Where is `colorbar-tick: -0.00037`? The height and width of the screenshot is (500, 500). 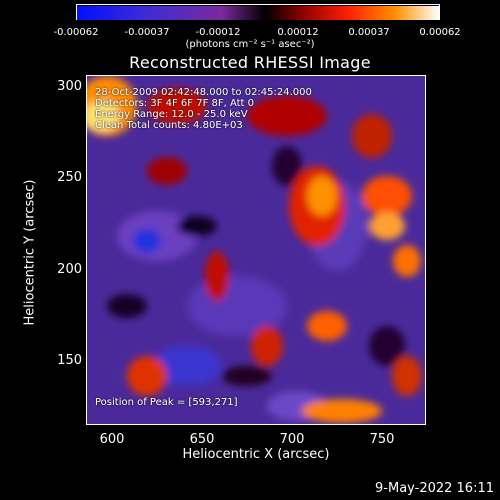
colorbar-tick: -0.00037 is located at coordinates (147, 32).